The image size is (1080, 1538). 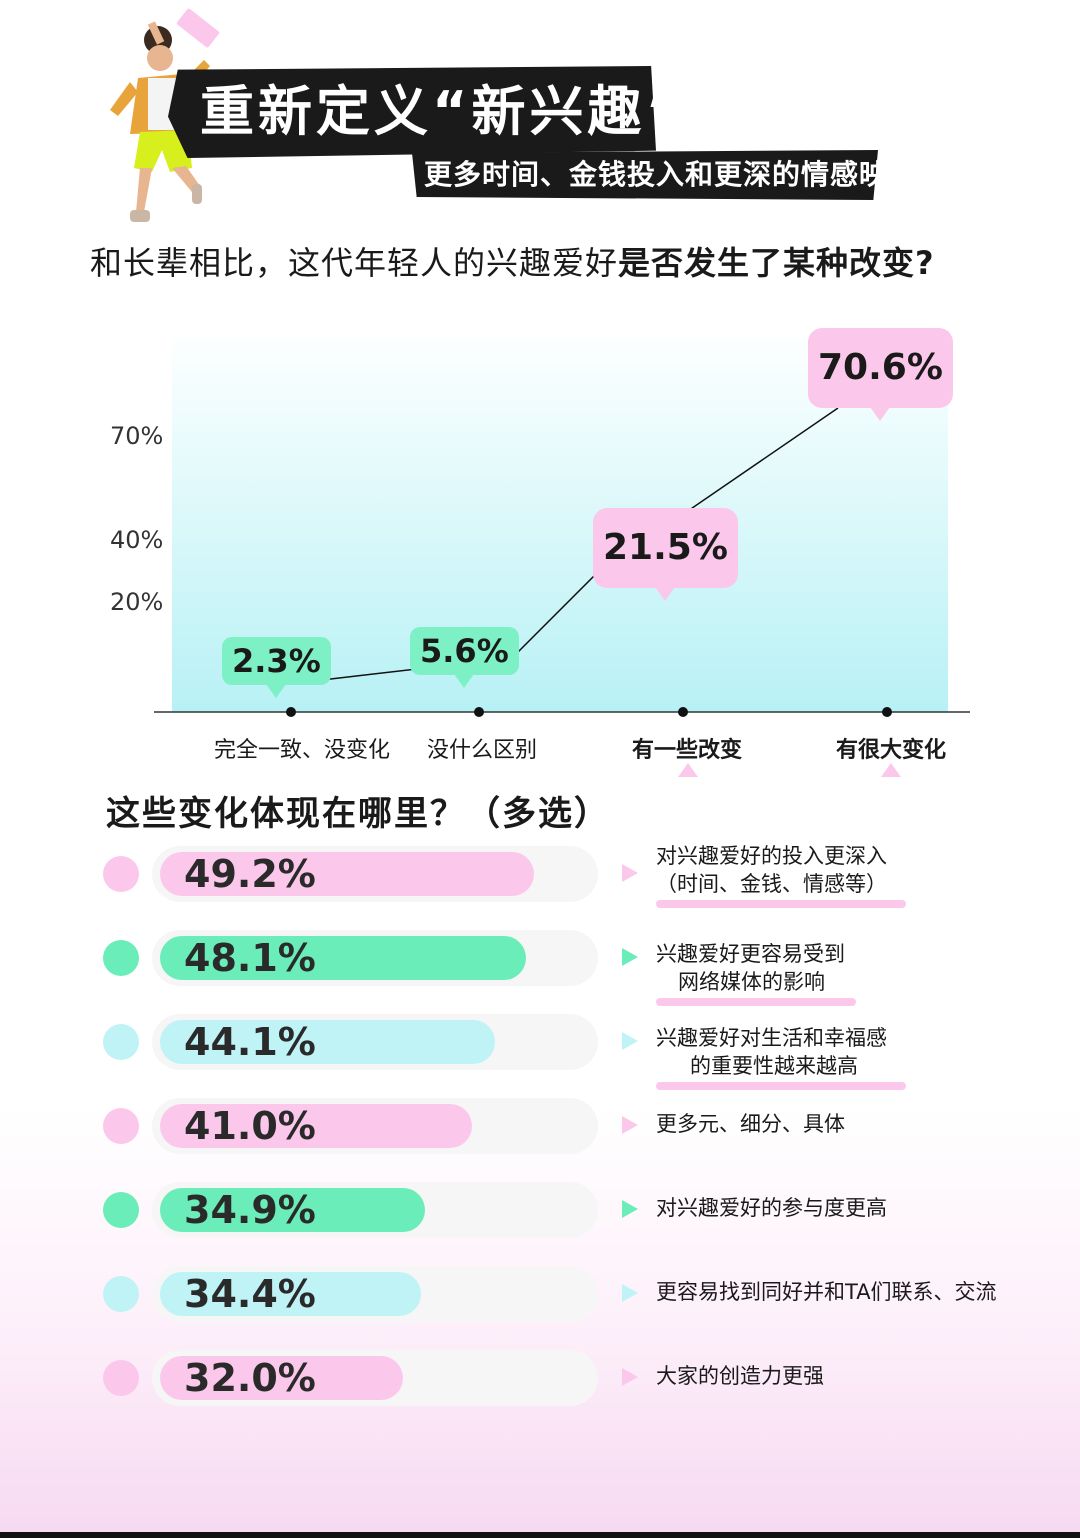 I want to click on bar-description: 更多元、细分、具体, so click(x=750, y=1124).